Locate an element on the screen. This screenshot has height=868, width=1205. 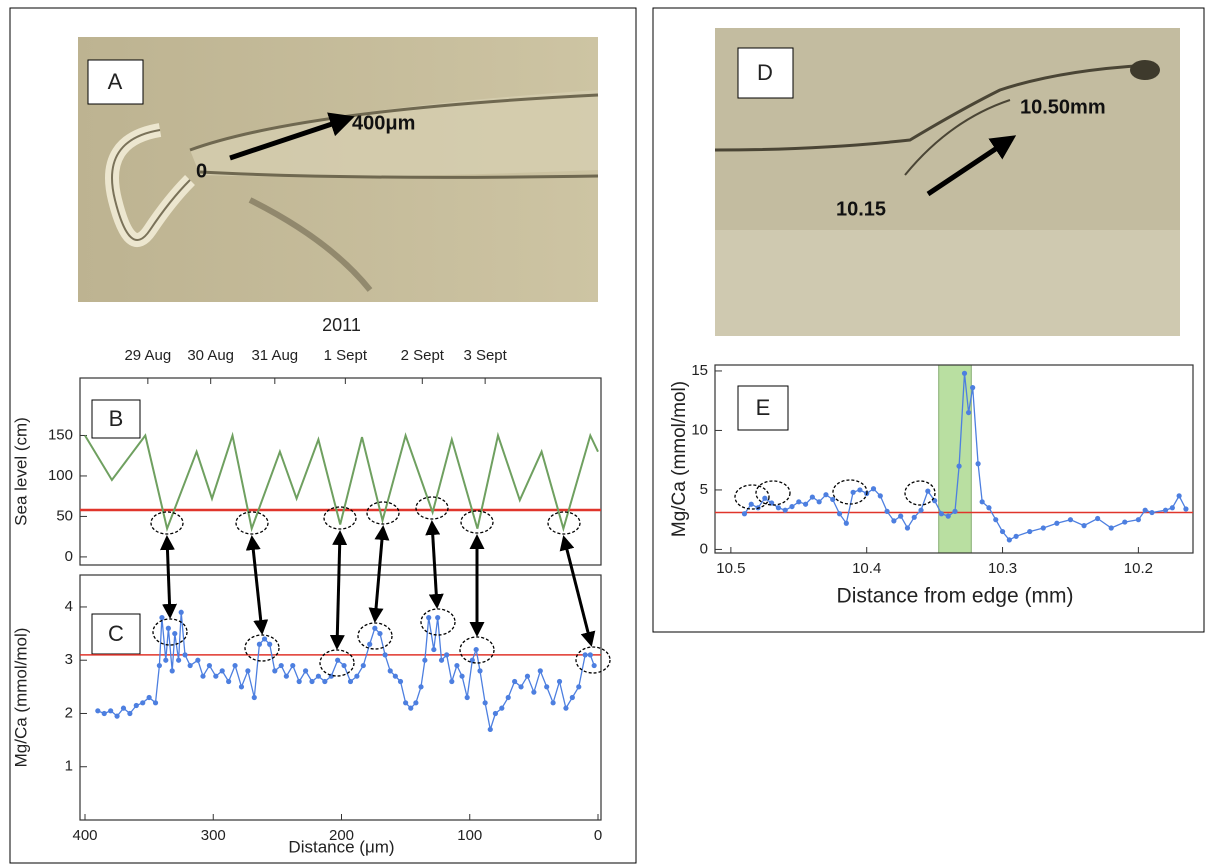
panel-label: C is located at coordinates (116, 633).